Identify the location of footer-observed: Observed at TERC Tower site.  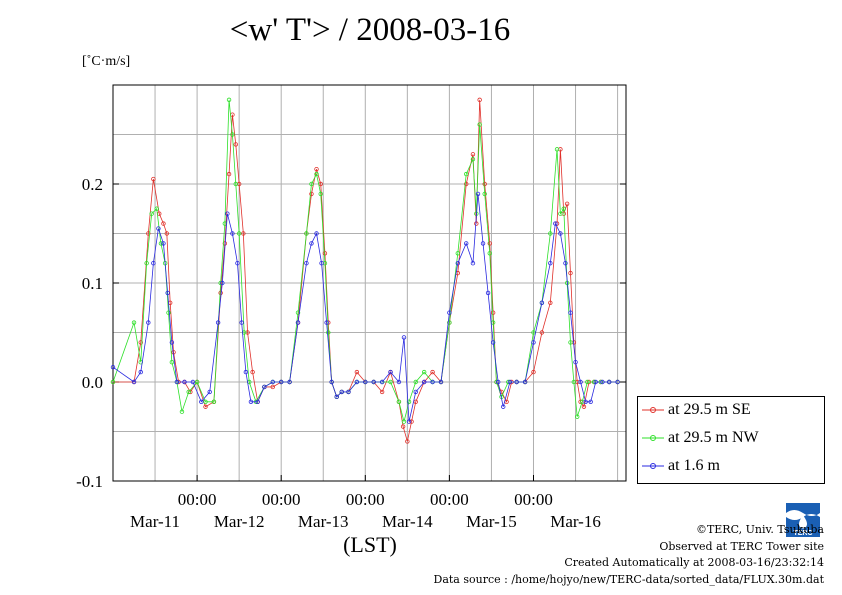
(741, 546).